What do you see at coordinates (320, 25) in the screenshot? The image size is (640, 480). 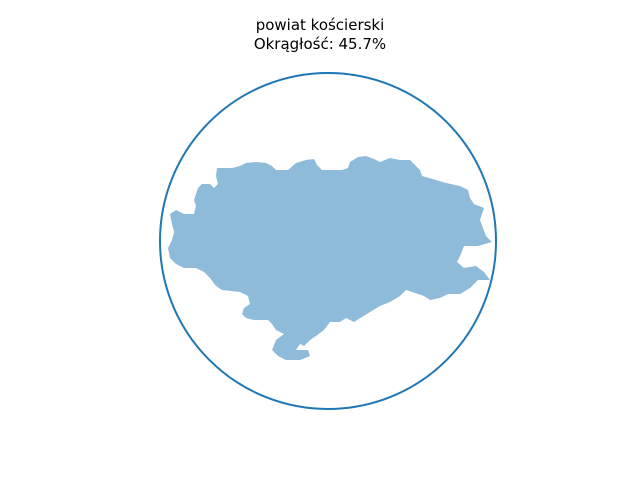 I see `chart-title-region: powiat kościerski` at bounding box center [320, 25].